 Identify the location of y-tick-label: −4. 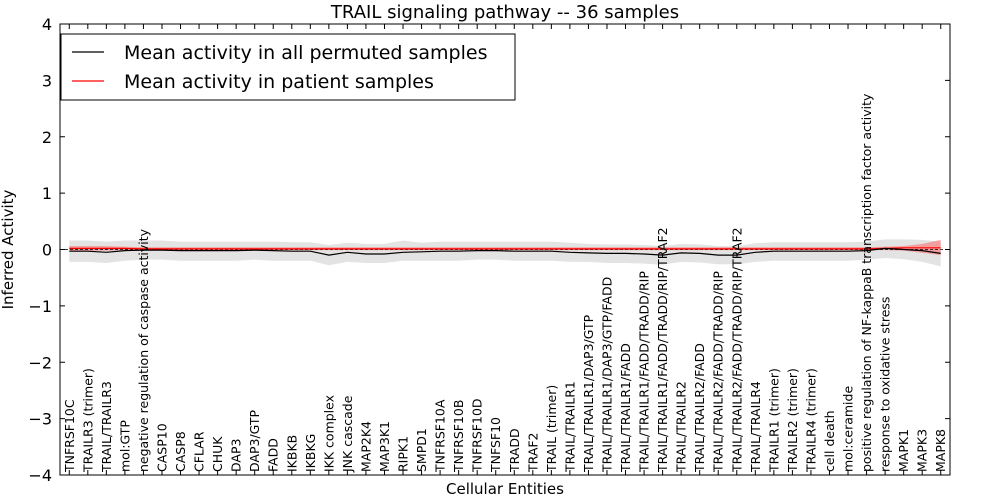
(40, 475).